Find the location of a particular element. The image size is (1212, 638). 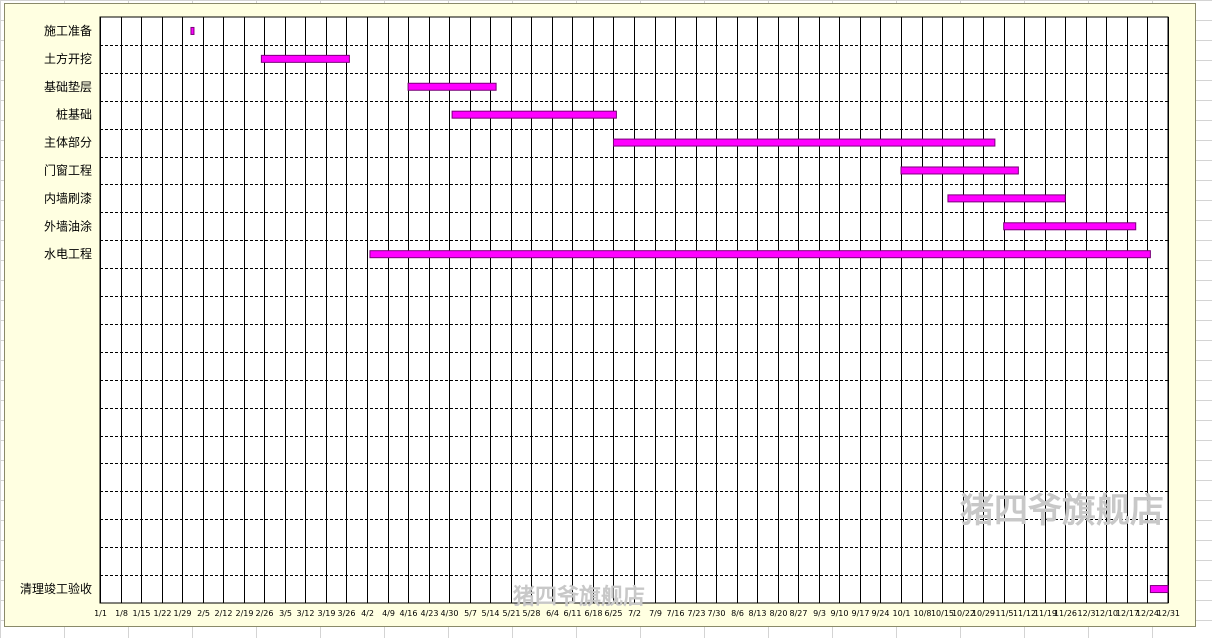

x-tick-label: 5/21 is located at coordinates (512, 613).